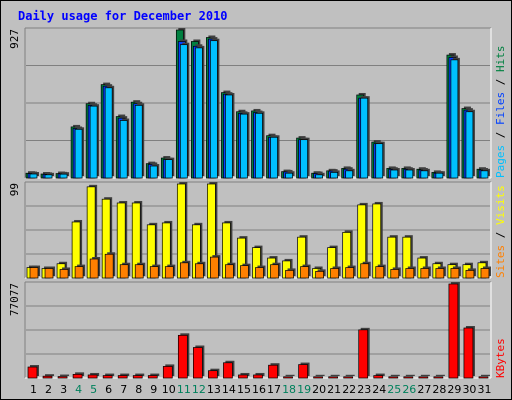 The height and width of the screenshot is (400, 512). What do you see at coordinates (500, 108) in the screenshot?
I see `hits-legend-files: Files` at bounding box center [500, 108].